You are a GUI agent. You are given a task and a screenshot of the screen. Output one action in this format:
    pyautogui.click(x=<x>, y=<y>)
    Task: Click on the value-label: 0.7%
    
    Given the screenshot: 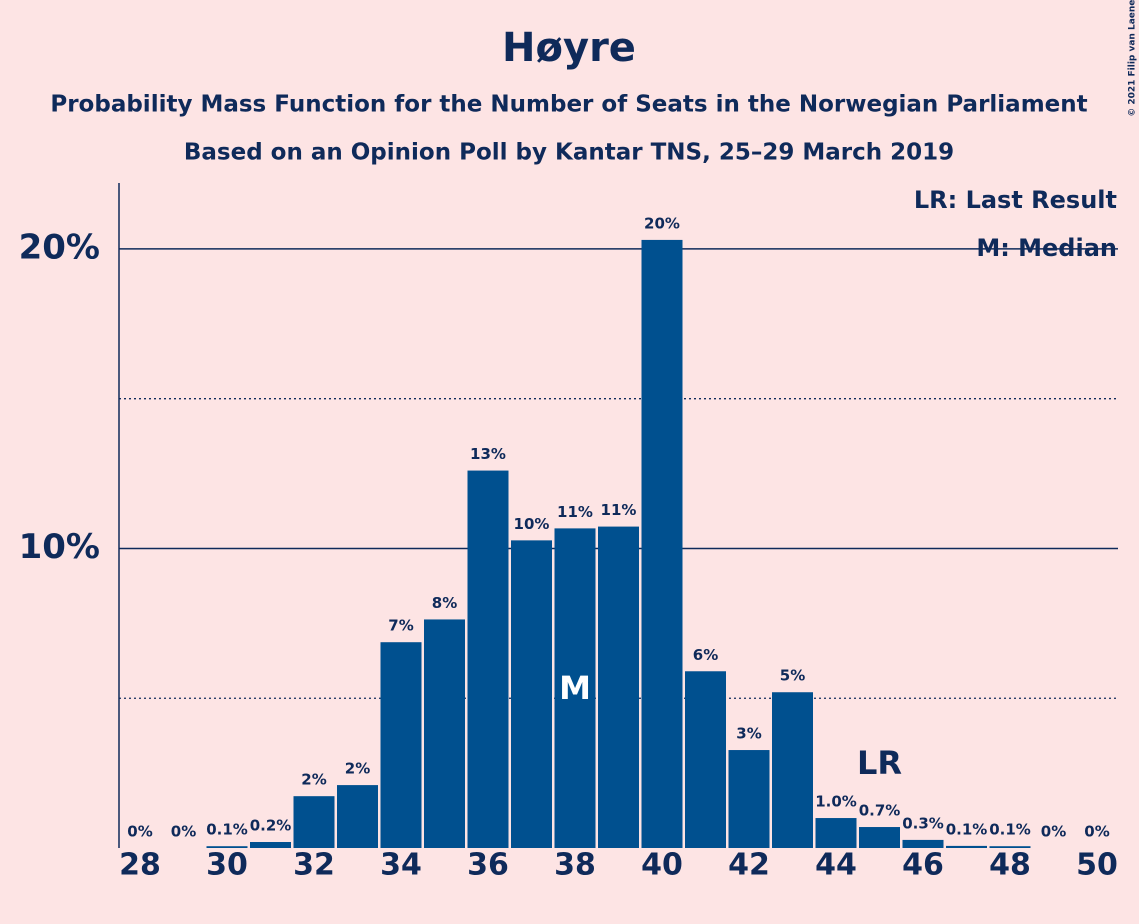 What is the action you would take?
    pyautogui.click(x=880, y=811)
    